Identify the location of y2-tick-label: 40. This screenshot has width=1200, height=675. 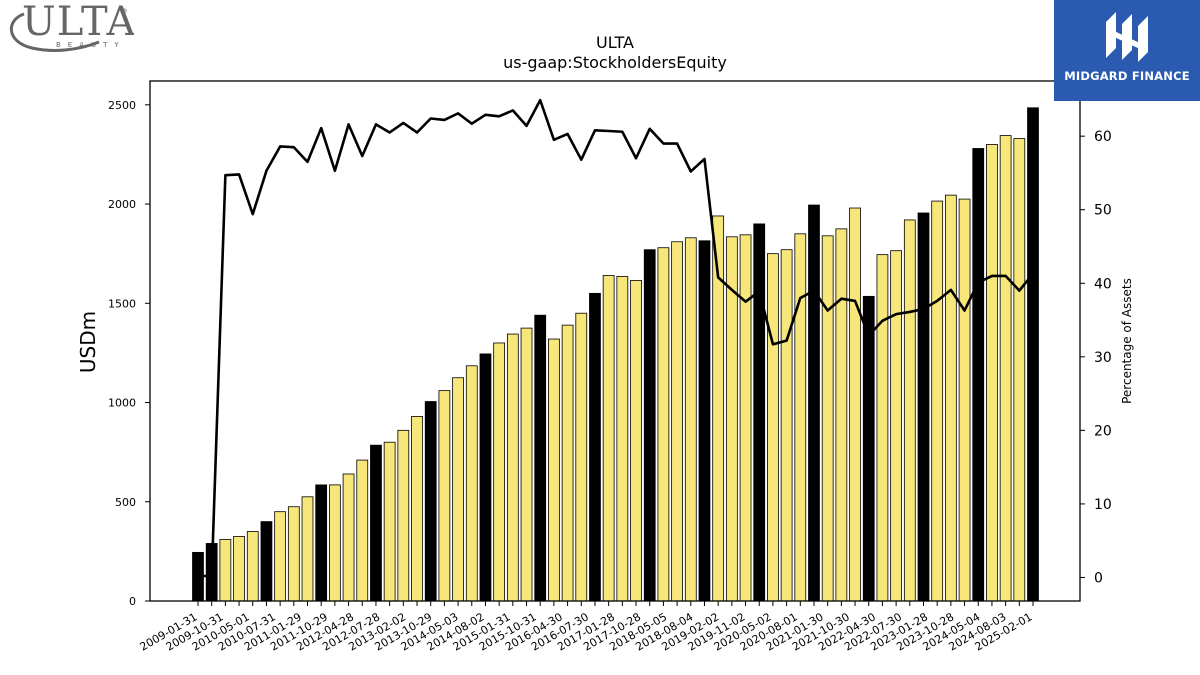
(1103, 284).